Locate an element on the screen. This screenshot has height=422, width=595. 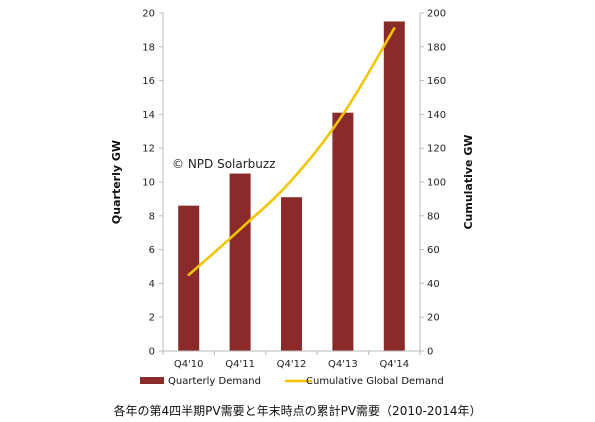
right-tick-label: 120 is located at coordinates (436, 149).